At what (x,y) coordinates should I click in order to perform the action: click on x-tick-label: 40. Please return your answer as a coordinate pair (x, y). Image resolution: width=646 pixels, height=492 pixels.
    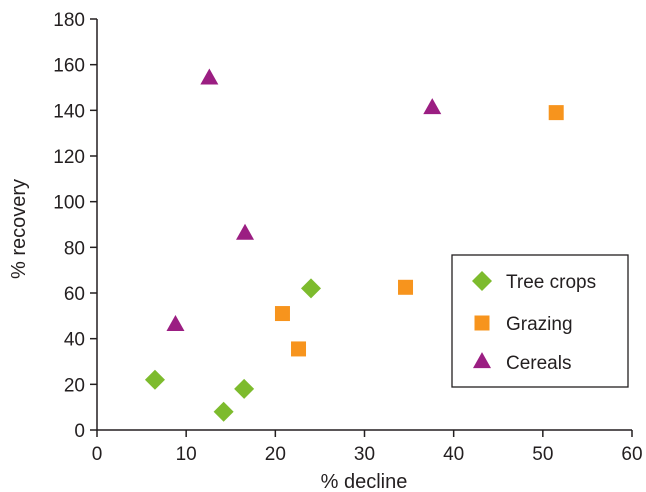
    Looking at the image, I should click on (453, 454).